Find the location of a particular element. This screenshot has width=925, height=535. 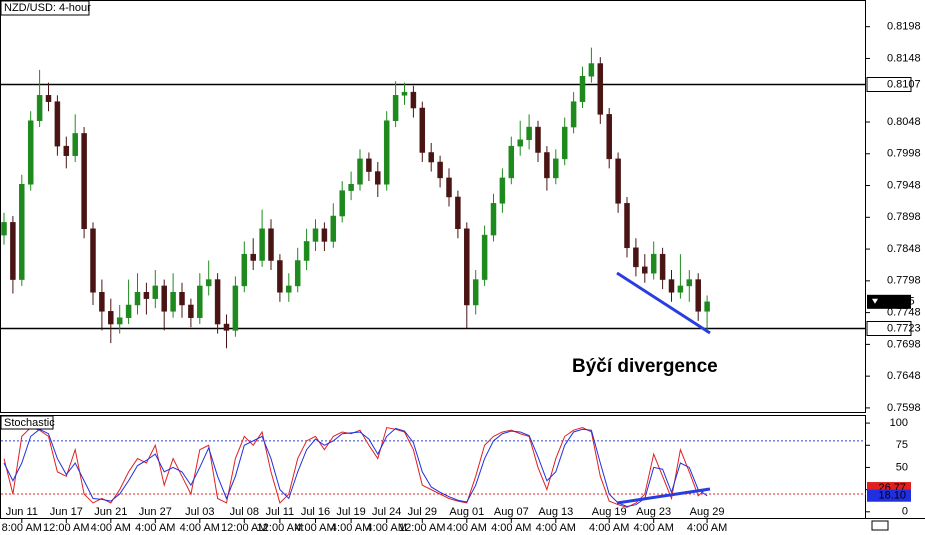

y-tick-label: 0.7648 is located at coordinates (904, 376).